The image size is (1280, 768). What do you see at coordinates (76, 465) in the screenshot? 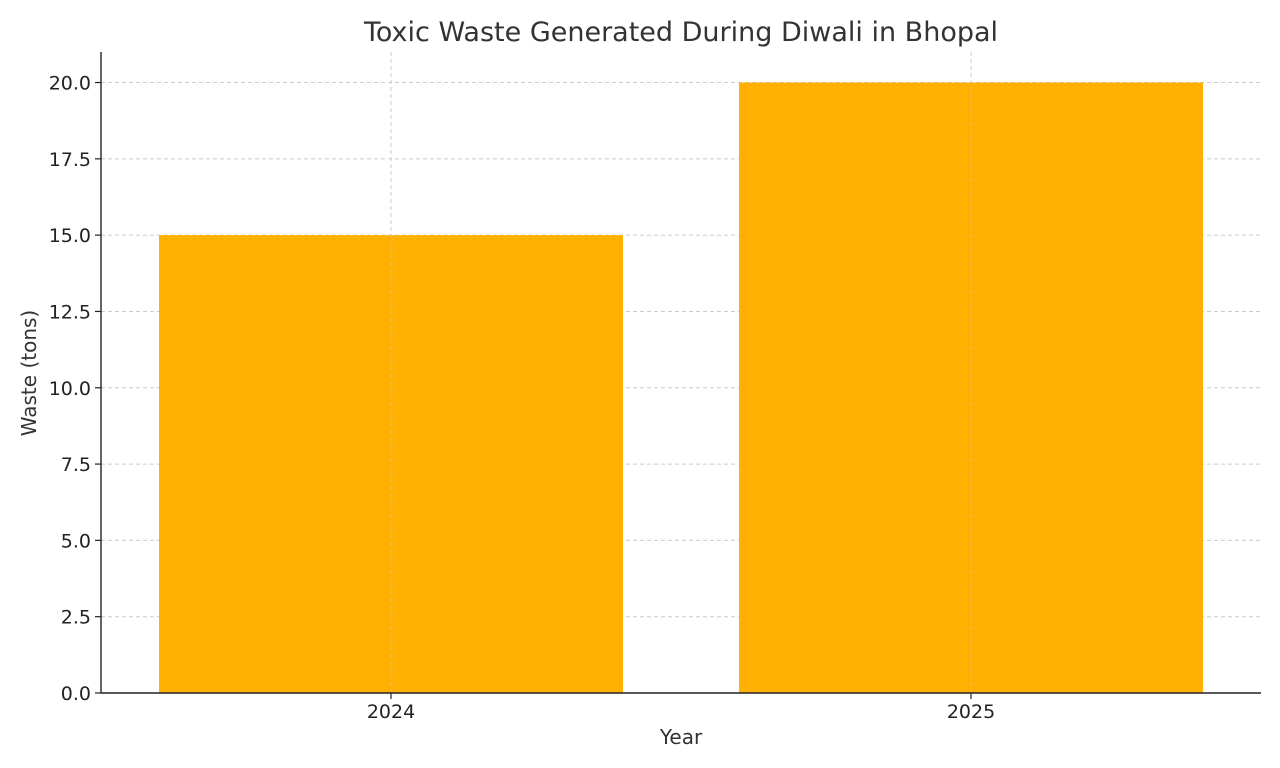
I see `y-tick-label: 7.5` at bounding box center [76, 465].